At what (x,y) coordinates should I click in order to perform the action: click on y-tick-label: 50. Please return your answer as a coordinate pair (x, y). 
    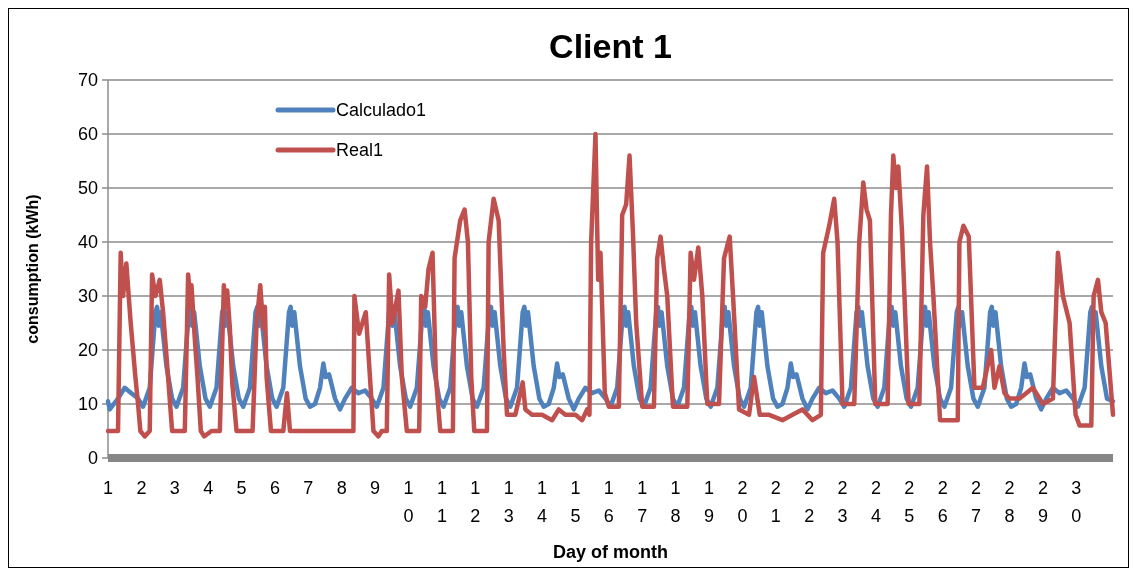
    Looking at the image, I should click on (87, 188).